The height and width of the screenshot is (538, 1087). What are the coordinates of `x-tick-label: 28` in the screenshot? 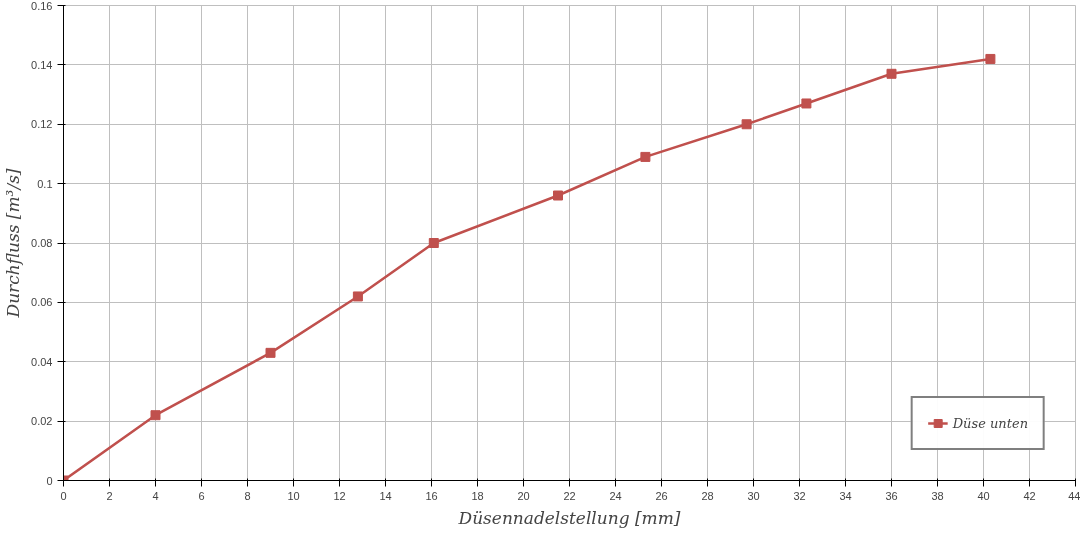 It's located at (707, 495).